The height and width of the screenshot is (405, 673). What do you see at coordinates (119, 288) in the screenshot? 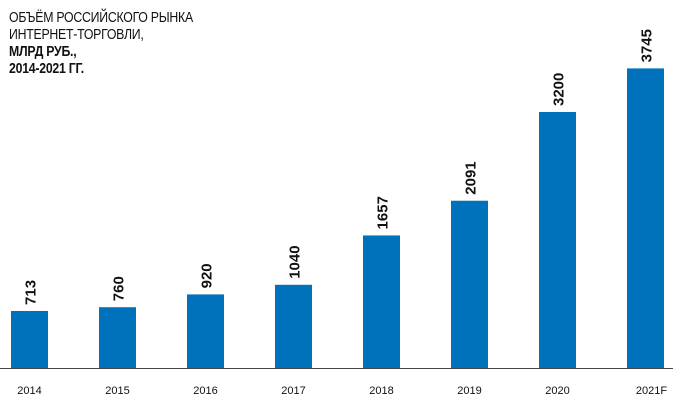
I see `value-label-2015: 760` at bounding box center [119, 288].